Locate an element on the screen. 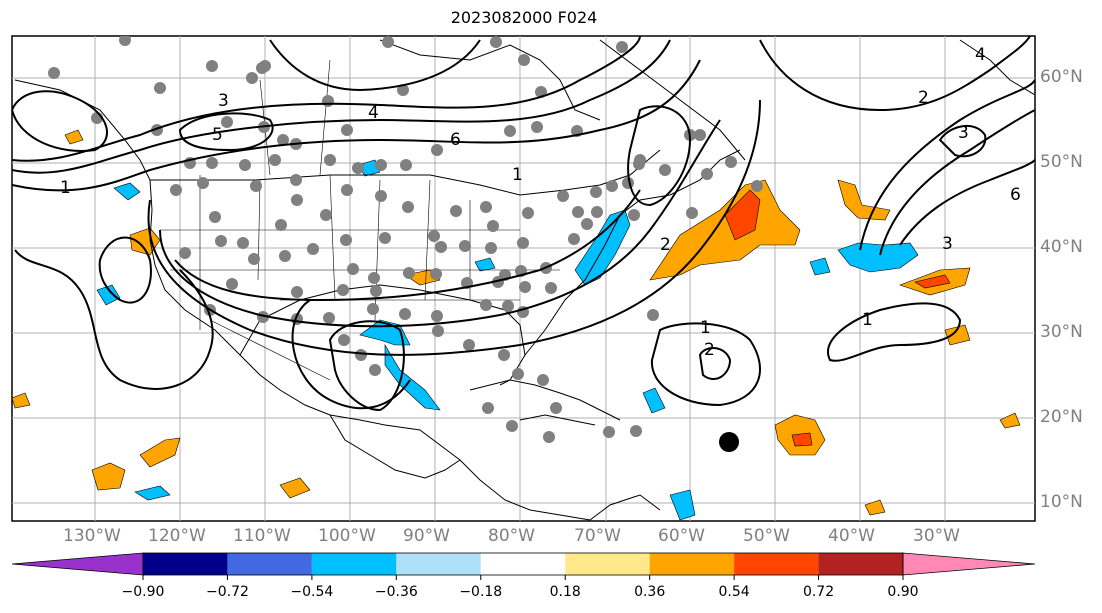 This screenshot has height=613, width=1102. longitude-label: 130°W is located at coordinates (92, 536).